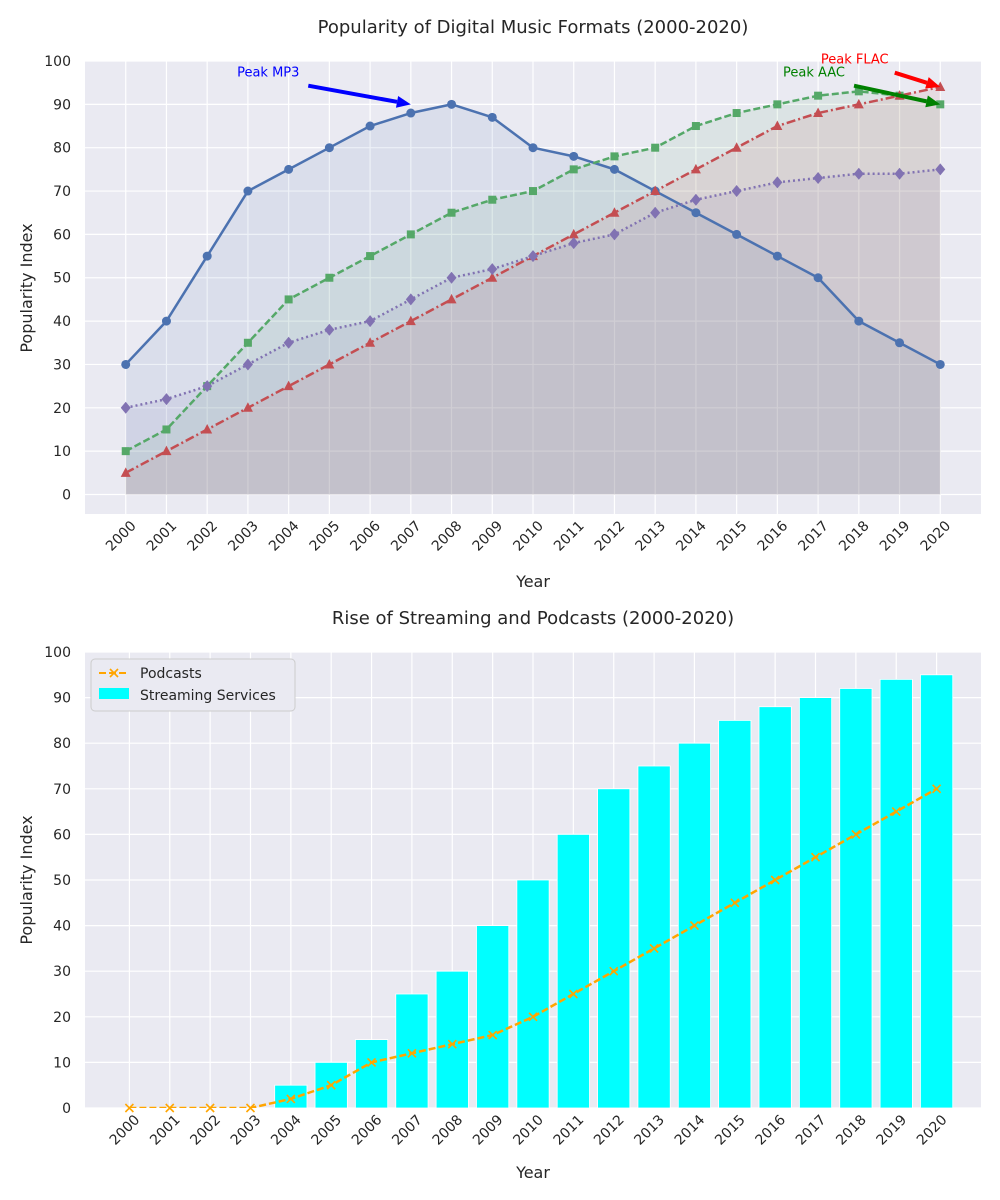 This screenshot has width=1000, height=1200. I want to click on annotation-arrow-head, so click(933, 83).